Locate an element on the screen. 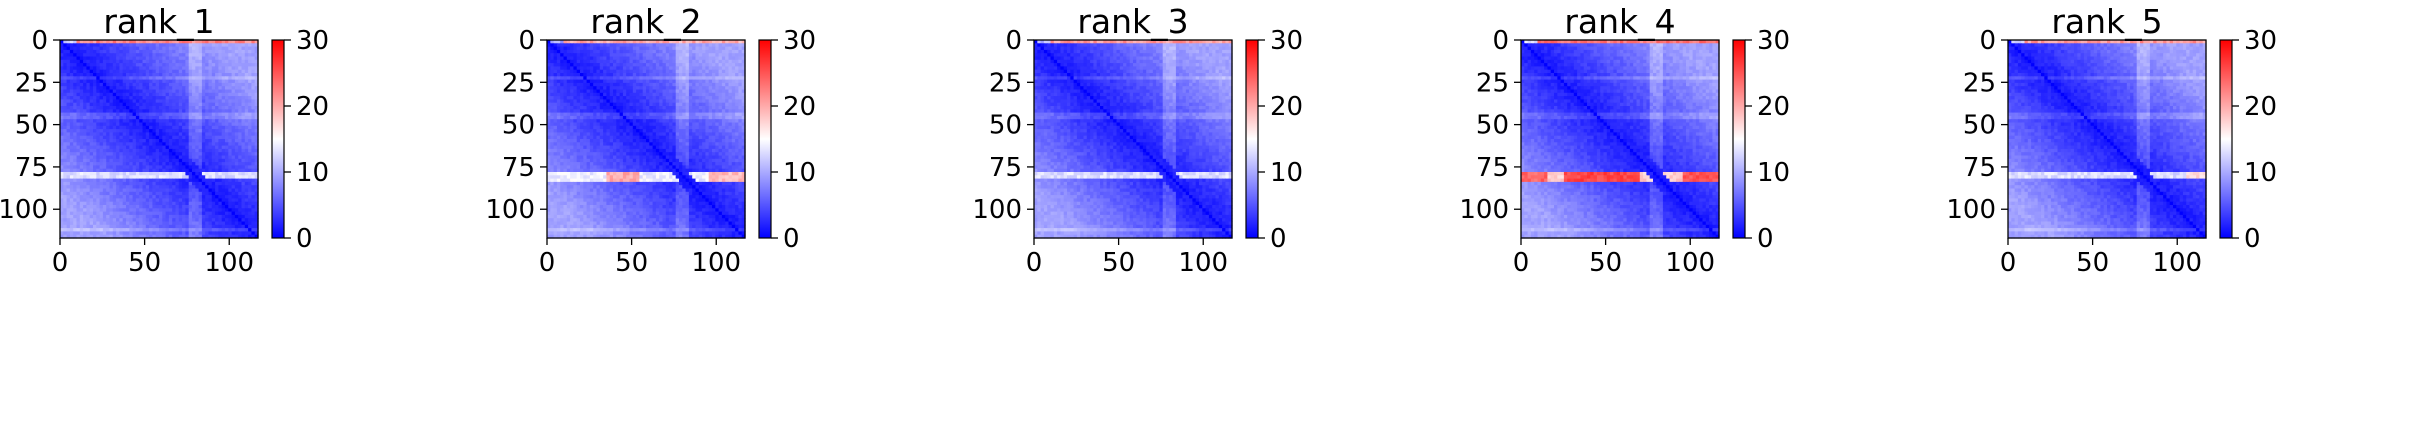 The width and height of the screenshot is (2435, 438). heatmap-cells is located at coordinates (159, 139).